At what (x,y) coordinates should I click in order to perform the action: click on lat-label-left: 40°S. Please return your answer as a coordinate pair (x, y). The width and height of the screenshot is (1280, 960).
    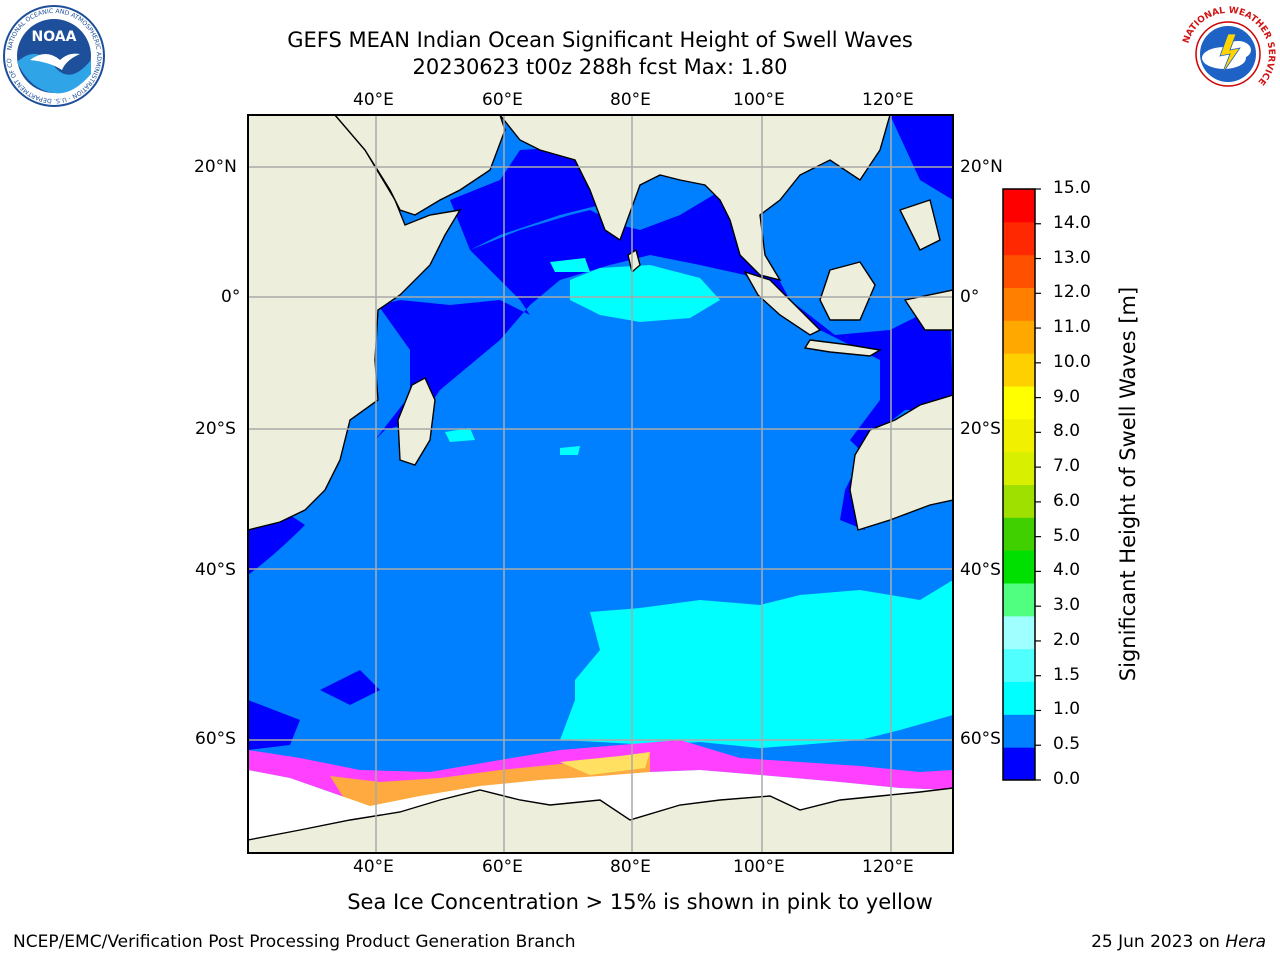
    Looking at the image, I should click on (215, 570).